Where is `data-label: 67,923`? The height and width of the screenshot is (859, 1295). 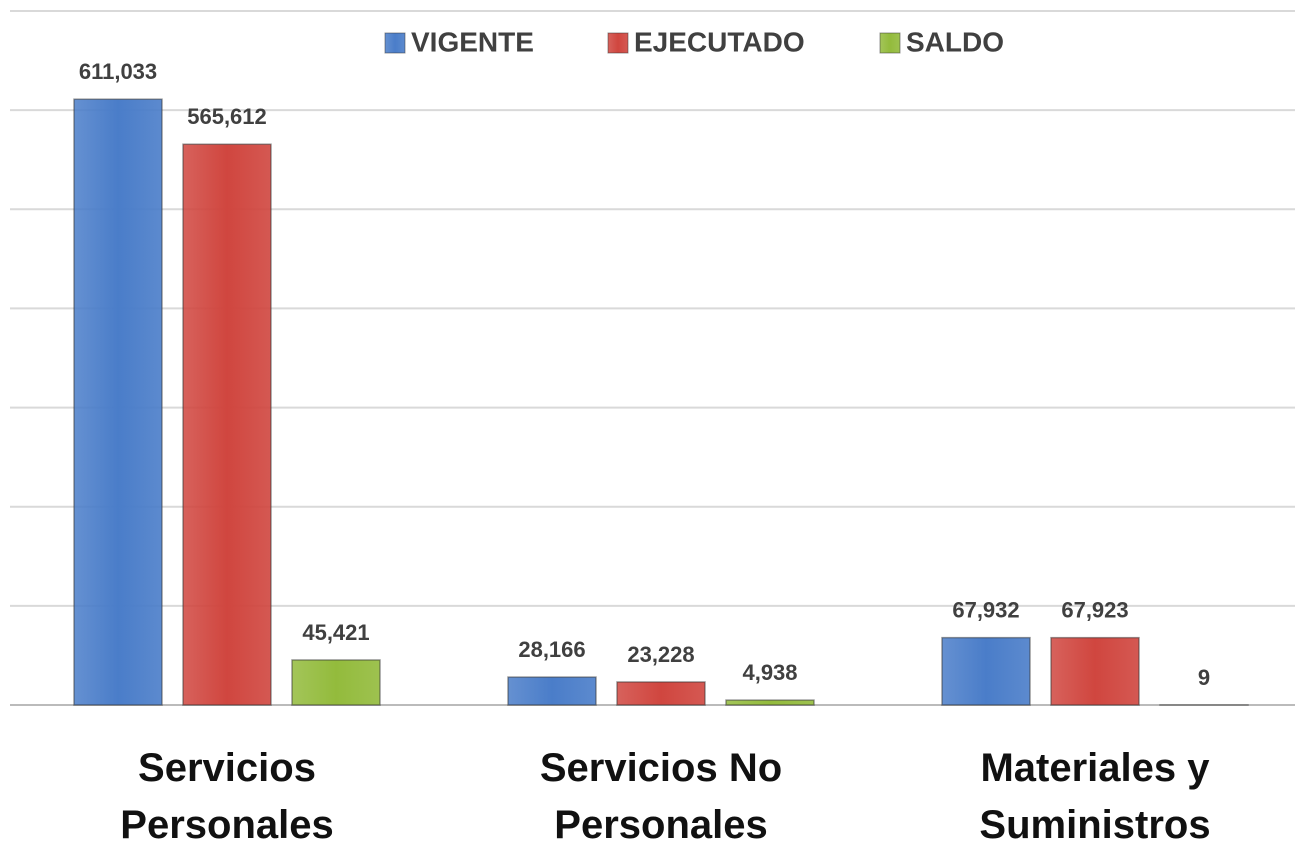
data-label: 67,923 is located at coordinates (1094, 609).